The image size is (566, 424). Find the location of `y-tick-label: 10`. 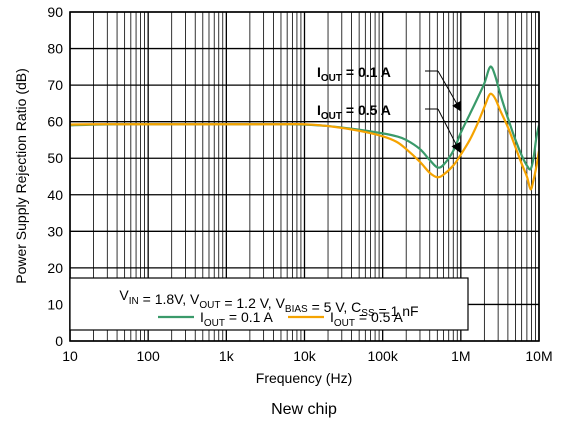

y-tick-label: 10 is located at coordinates (55, 304).